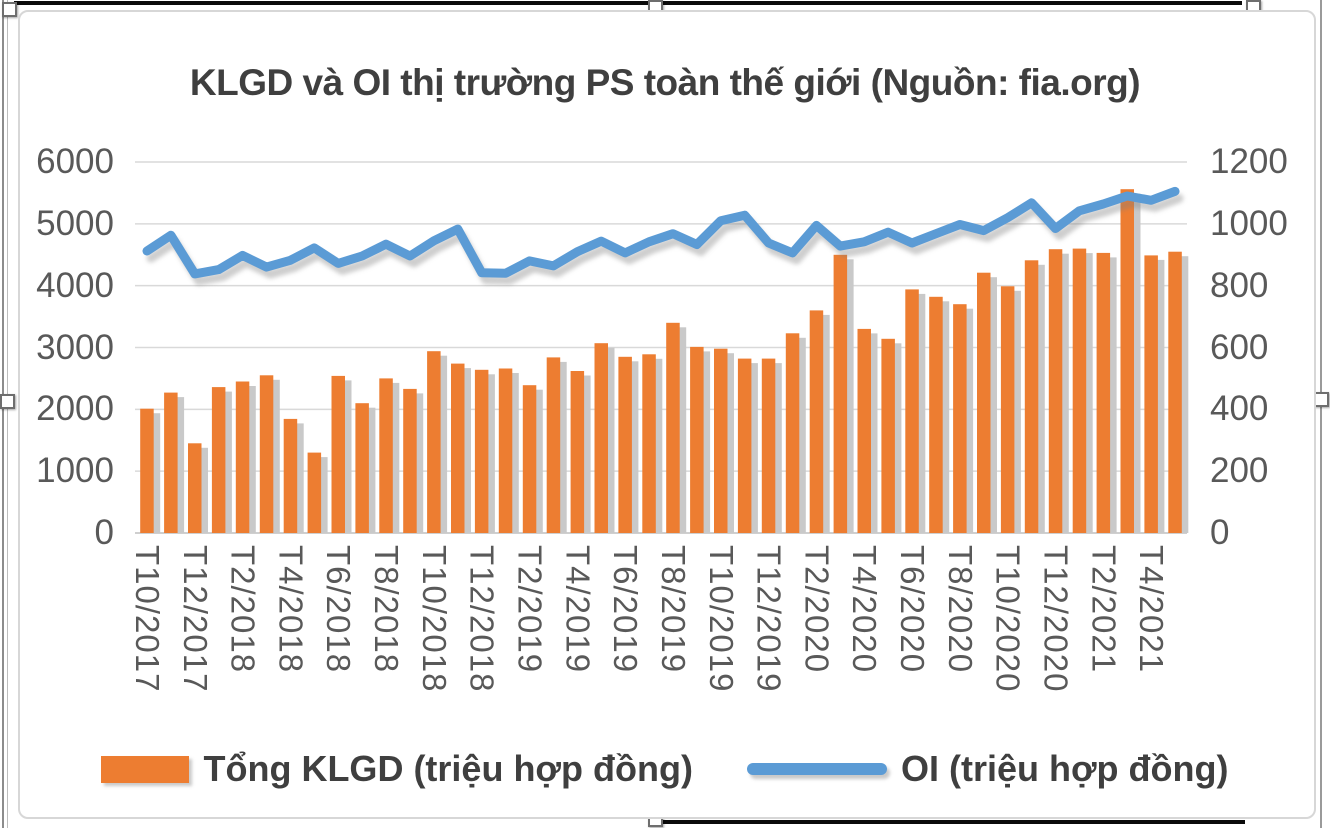  I want to click on selection-border-bottom, so click(950, 822).